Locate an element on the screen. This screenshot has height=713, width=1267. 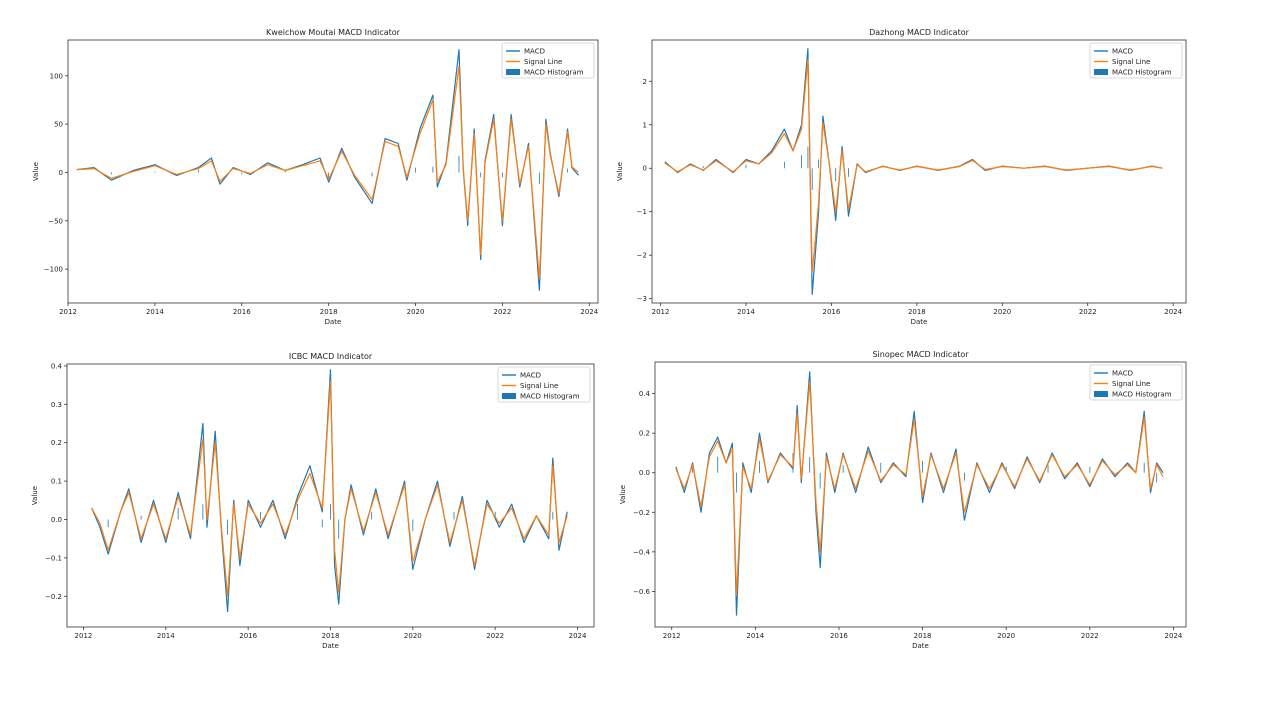
chart-1-ytick-label: 1 is located at coordinates (645, 125).